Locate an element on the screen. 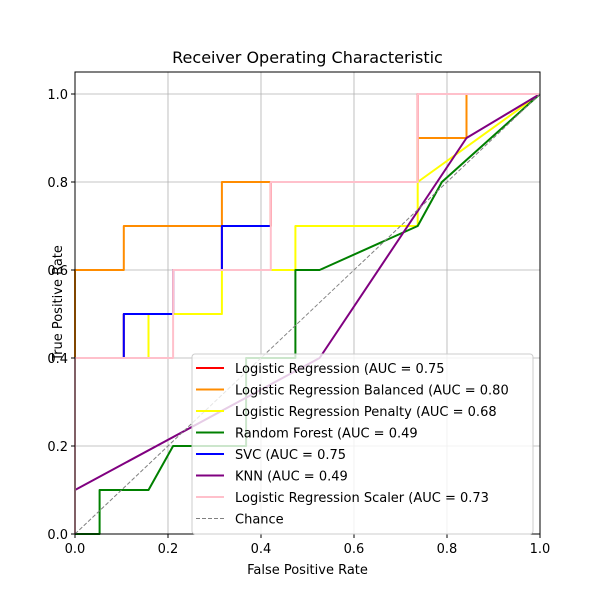  legend-label-6: Logistic Regression Scaler (AUC = 0.73 is located at coordinates (362, 498).